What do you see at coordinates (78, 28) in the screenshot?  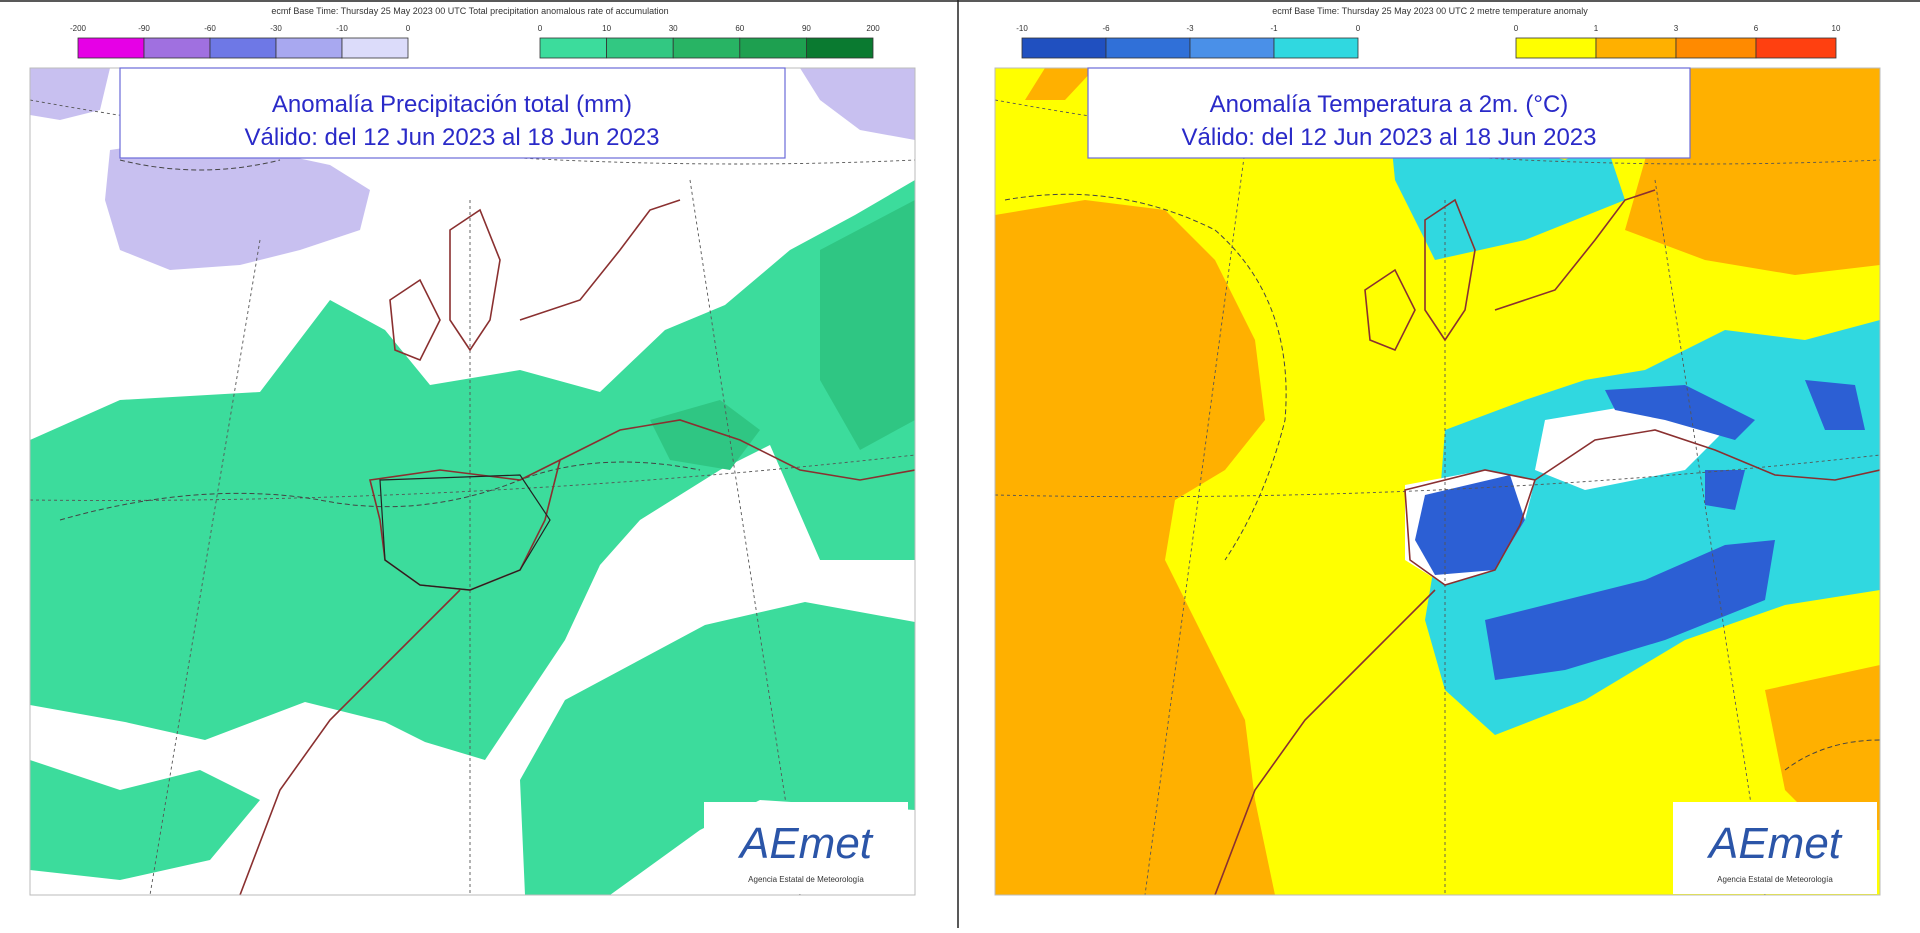 I see `scale-label: -200` at bounding box center [78, 28].